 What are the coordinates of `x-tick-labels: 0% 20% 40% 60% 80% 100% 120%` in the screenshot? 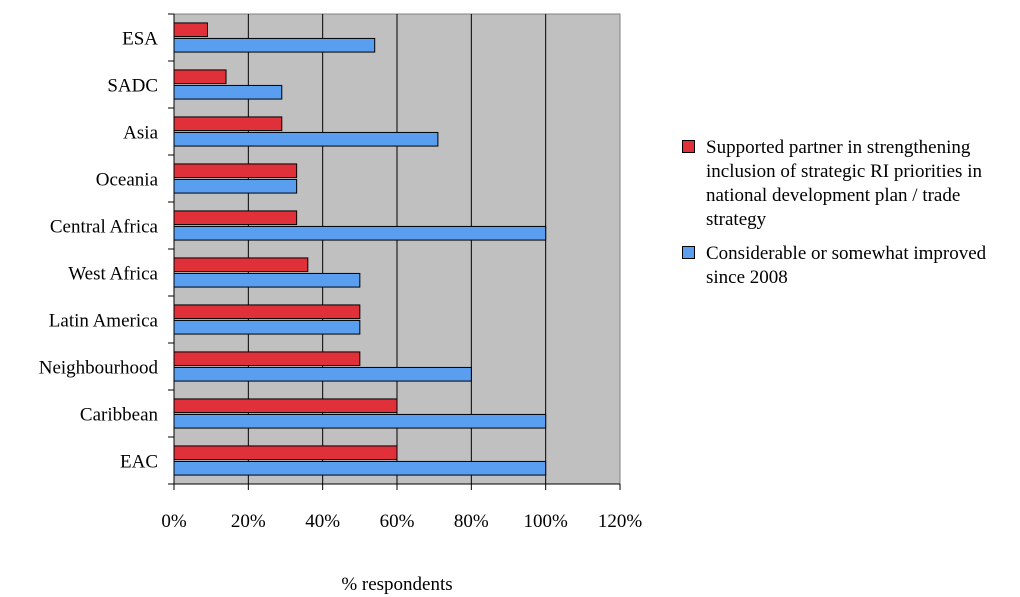 It's located at (401, 521).